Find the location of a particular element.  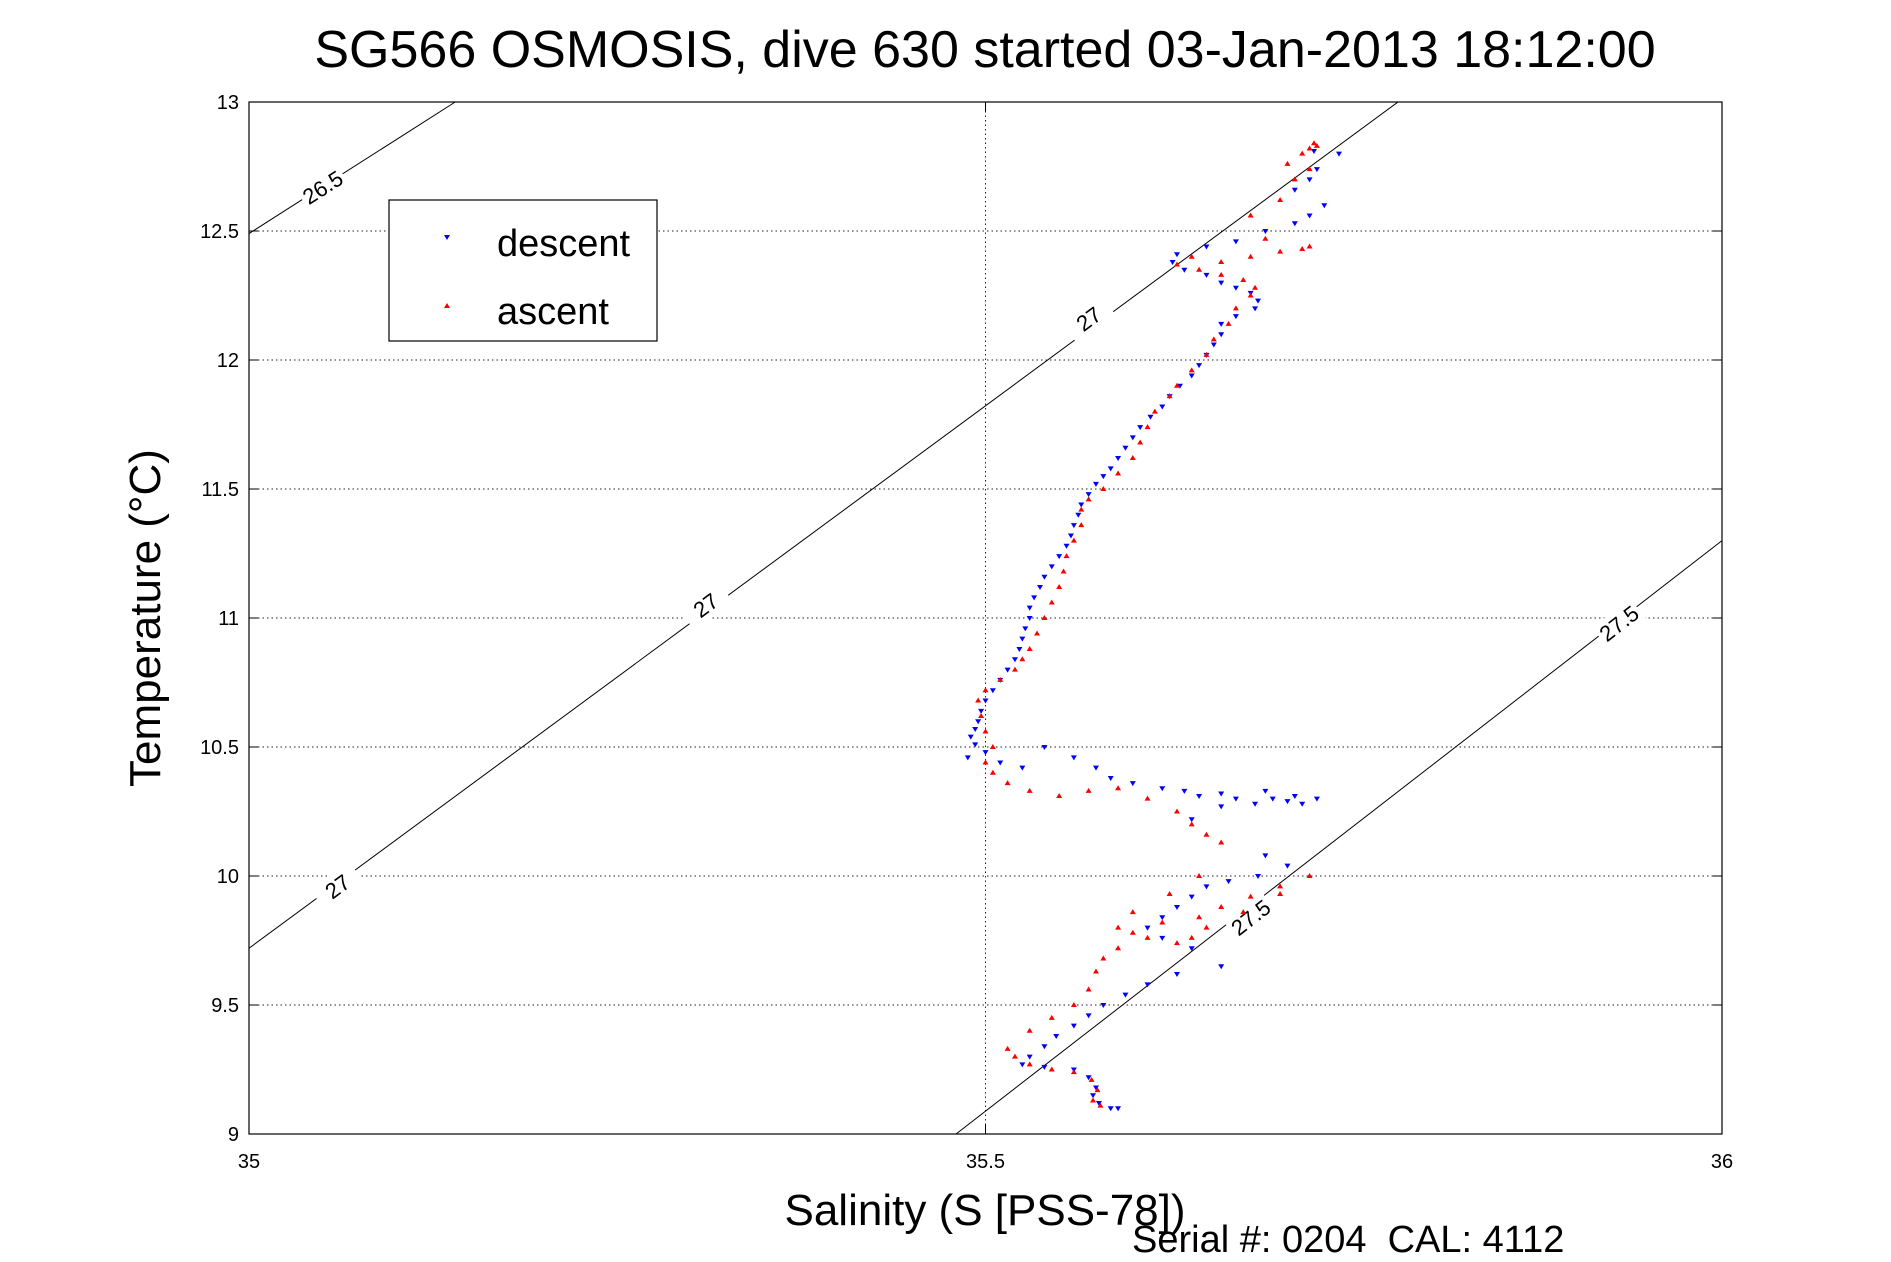

y-tick-label: 13 is located at coordinates (228, 103).